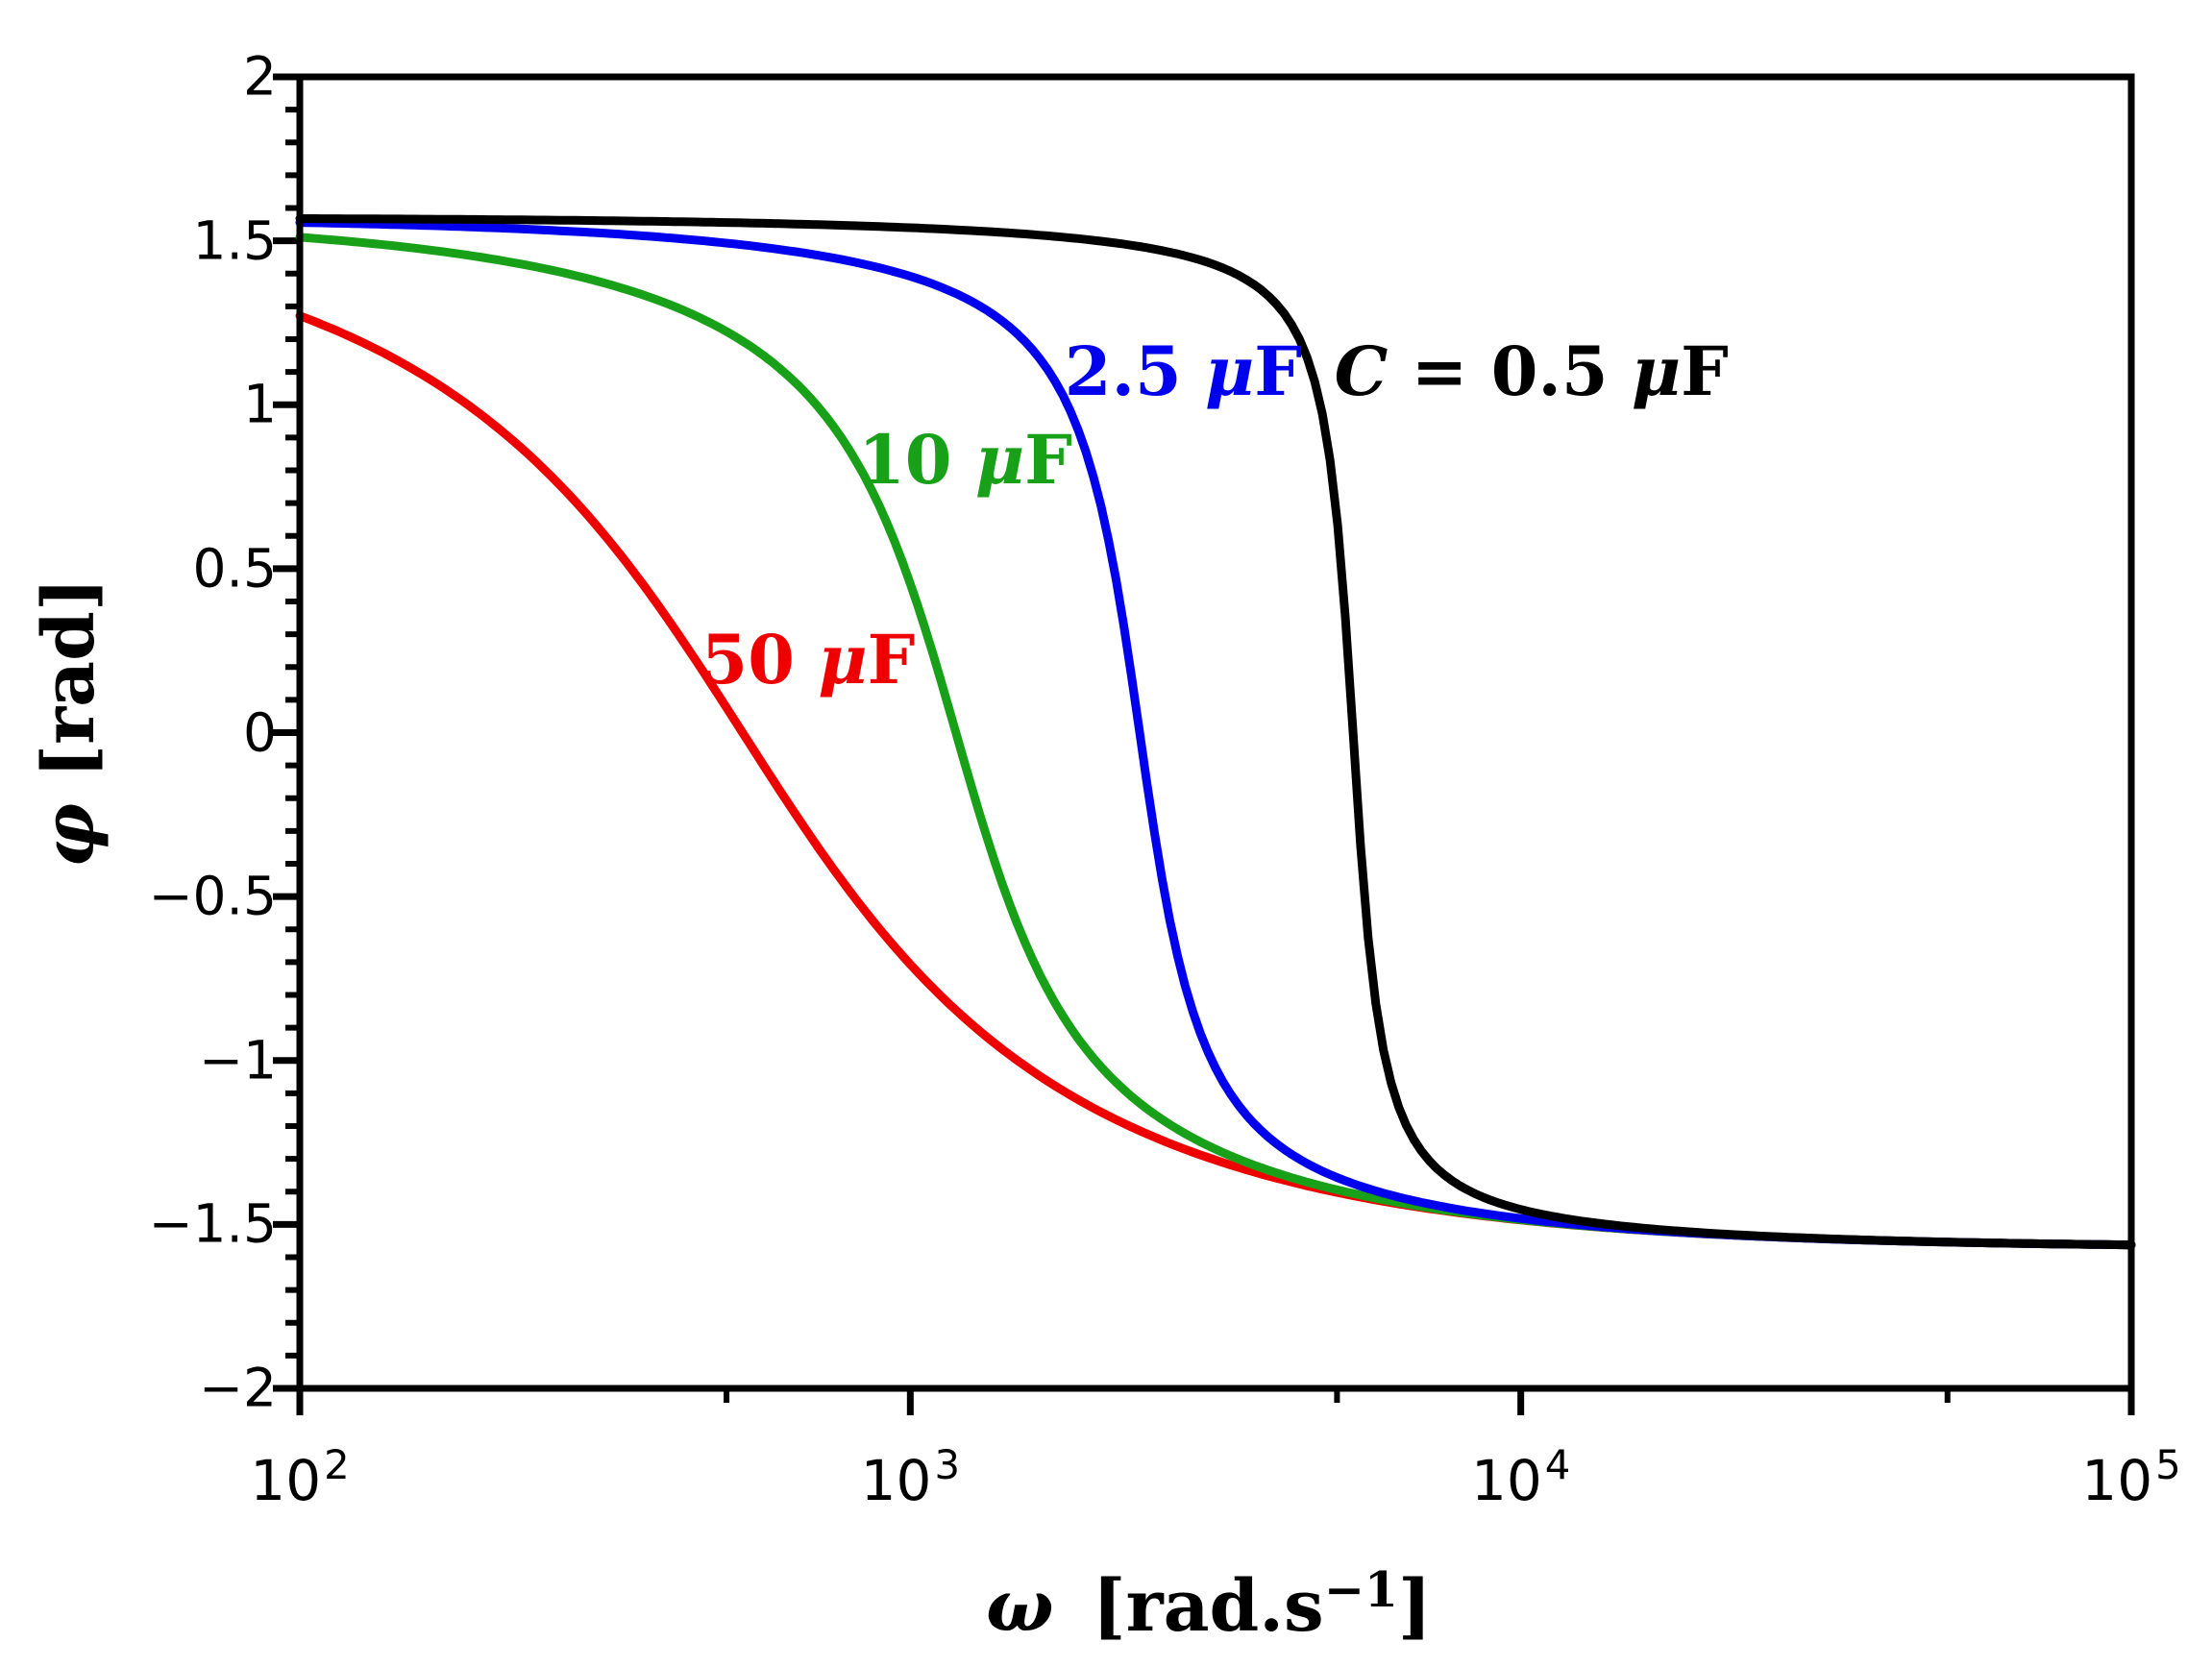 Image resolution: width=2212 pixels, height=1667 pixels. What do you see at coordinates (1531, 372) in the screenshot?
I see `curve-label-0.5uF: C = 0.5 μF` at bounding box center [1531, 372].